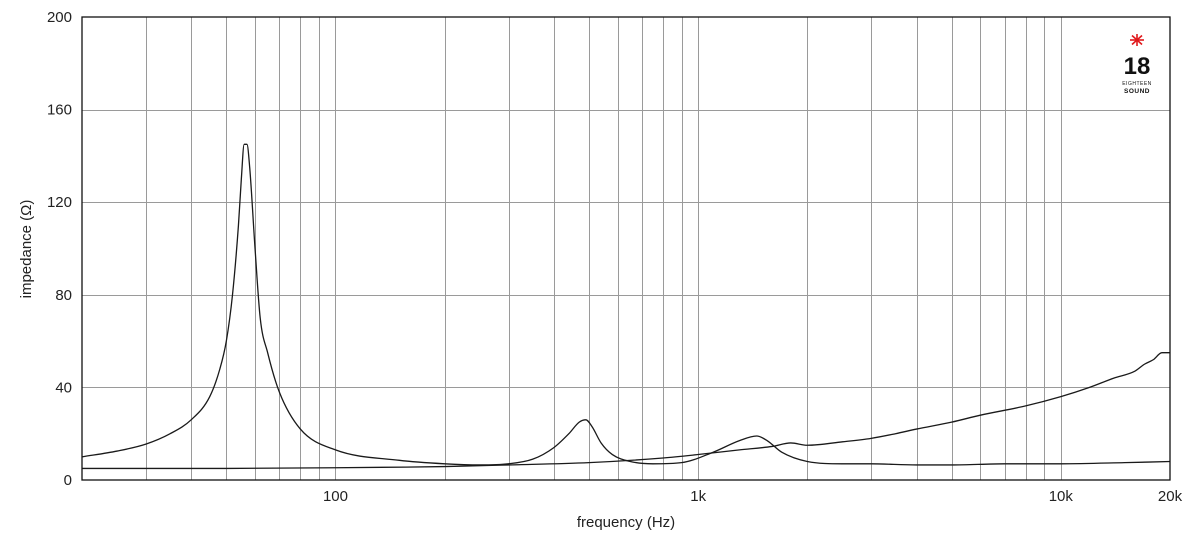 The height and width of the screenshot is (533, 1200). What do you see at coordinates (59, 17) in the screenshot?
I see `y-tick-label: 200` at bounding box center [59, 17].